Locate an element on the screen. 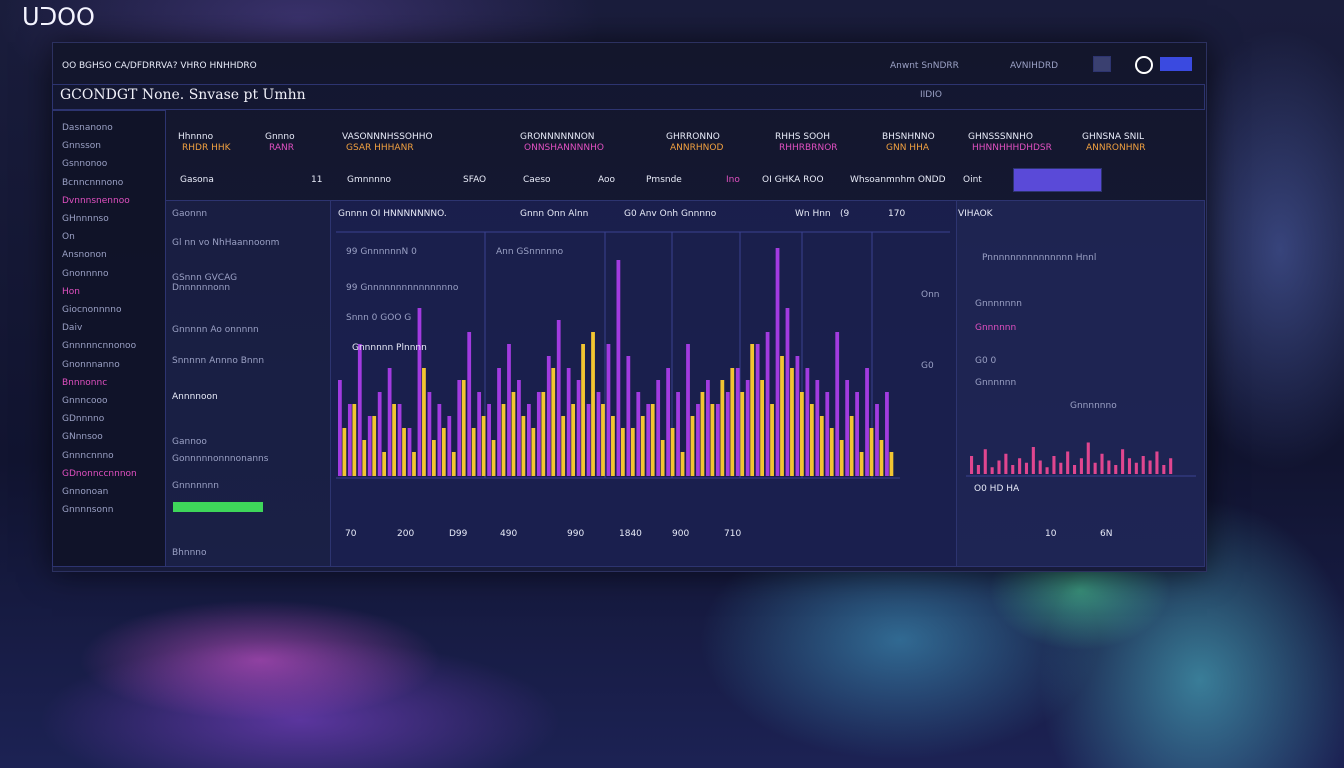  nav-item: Gnnnnn Ao onnnnn is located at coordinates (215, 330).